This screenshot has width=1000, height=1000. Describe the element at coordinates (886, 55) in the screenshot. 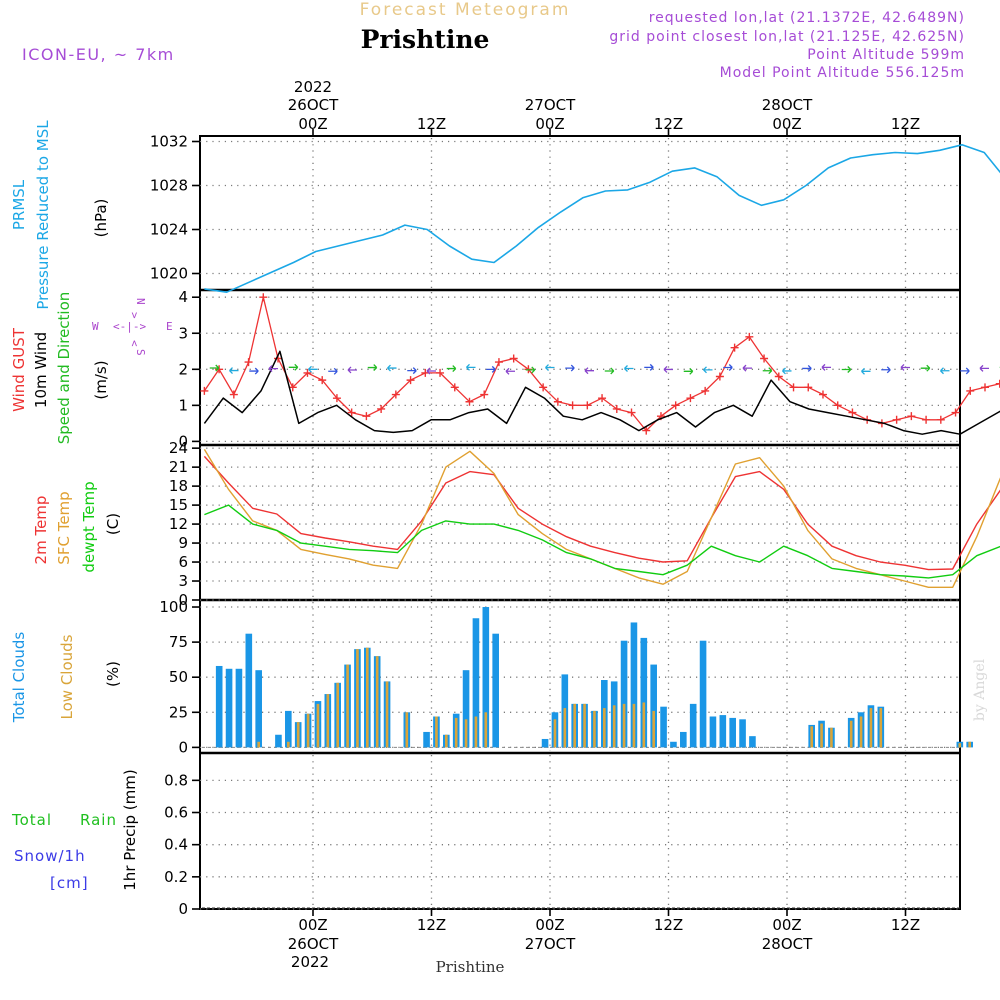

I see `point-altitude: Point Altitude 599m` at that location.